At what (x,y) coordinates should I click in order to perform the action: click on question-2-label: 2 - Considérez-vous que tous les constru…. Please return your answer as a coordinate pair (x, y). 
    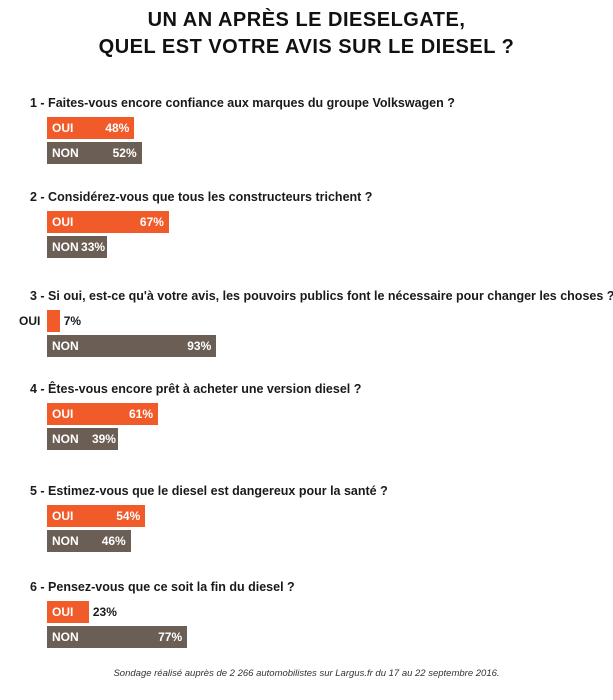
    Looking at the image, I should click on (201, 197).